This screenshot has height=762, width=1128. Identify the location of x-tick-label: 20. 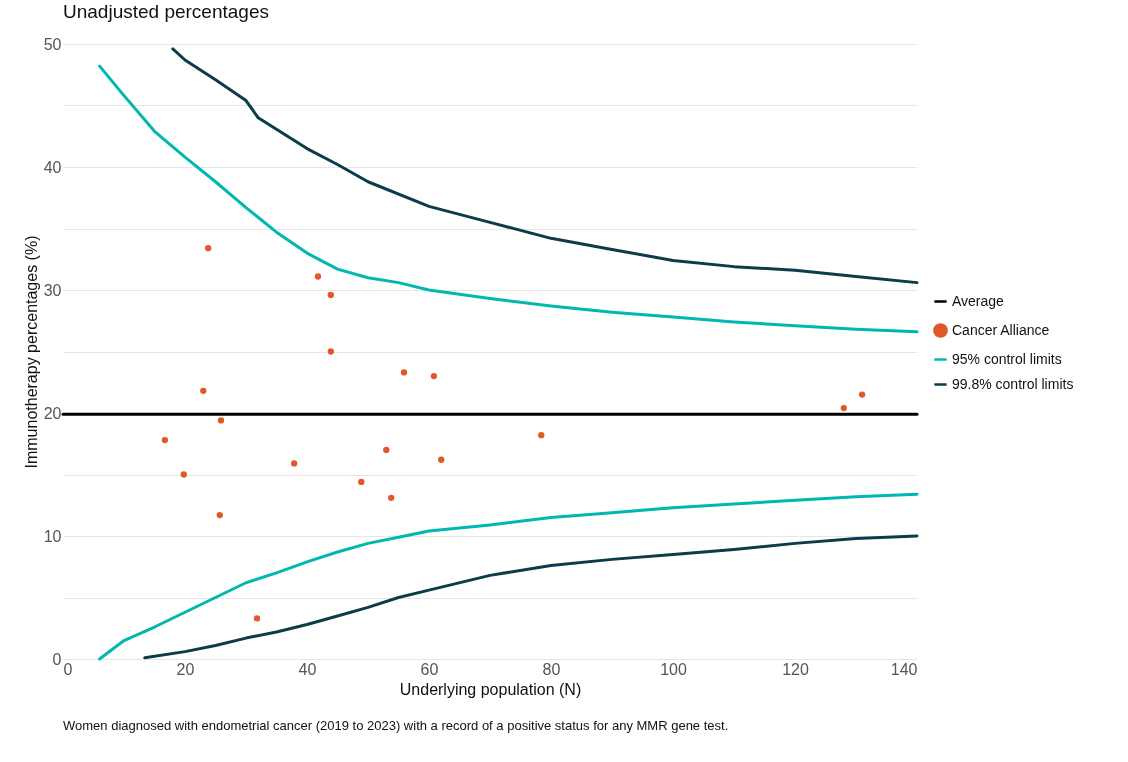
(185, 669).